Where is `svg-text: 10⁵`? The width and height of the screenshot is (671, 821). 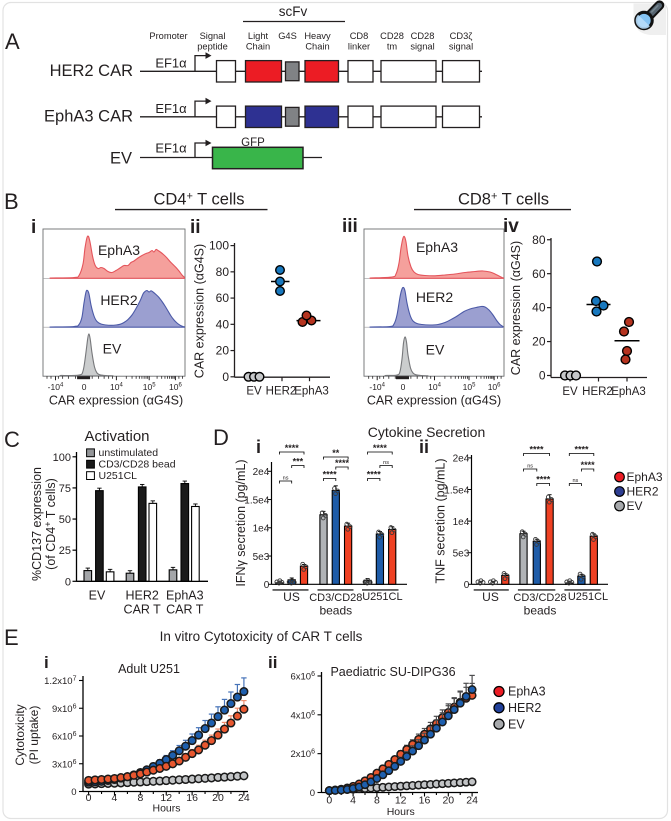 svg-text: 10⁵ is located at coordinates (149, 387).